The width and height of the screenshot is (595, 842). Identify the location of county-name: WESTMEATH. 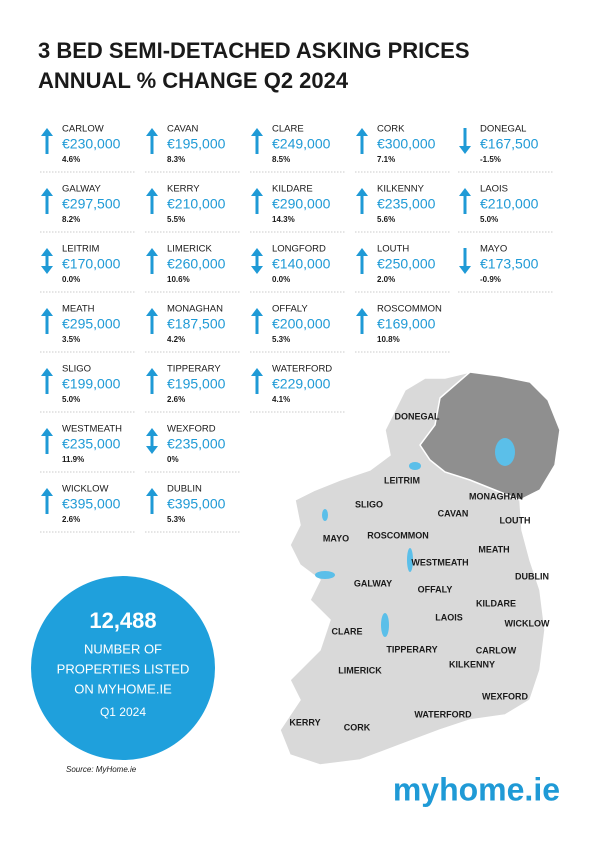
(92, 429).